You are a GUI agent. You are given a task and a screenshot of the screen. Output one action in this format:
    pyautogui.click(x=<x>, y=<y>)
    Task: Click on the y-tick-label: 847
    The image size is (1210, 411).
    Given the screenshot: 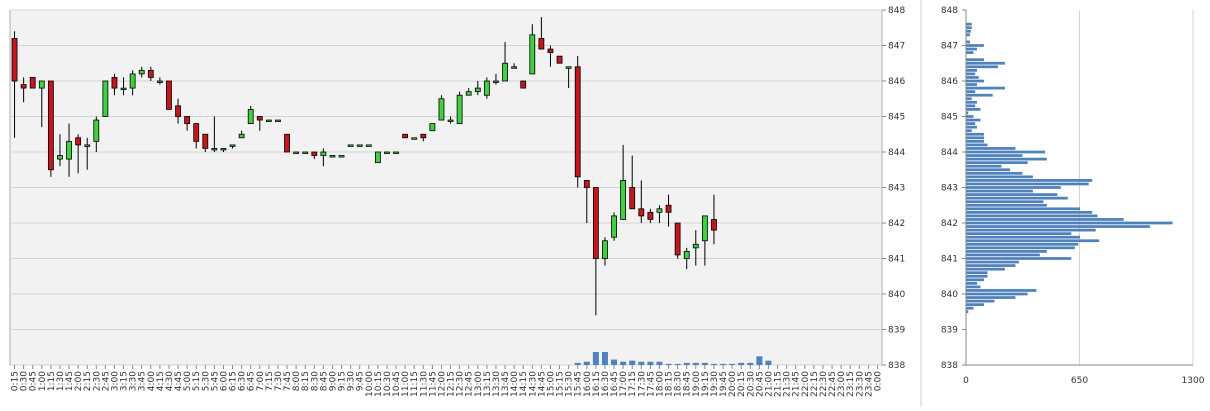 What is the action you would take?
    pyautogui.click(x=896, y=47)
    